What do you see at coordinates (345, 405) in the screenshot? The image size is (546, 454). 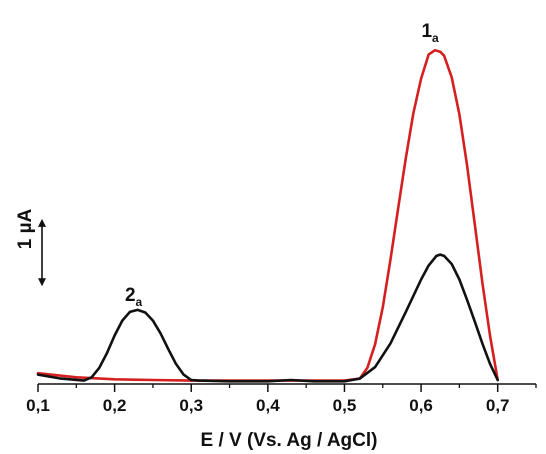 I see `x-tick-label: 0,5` at bounding box center [345, 405].